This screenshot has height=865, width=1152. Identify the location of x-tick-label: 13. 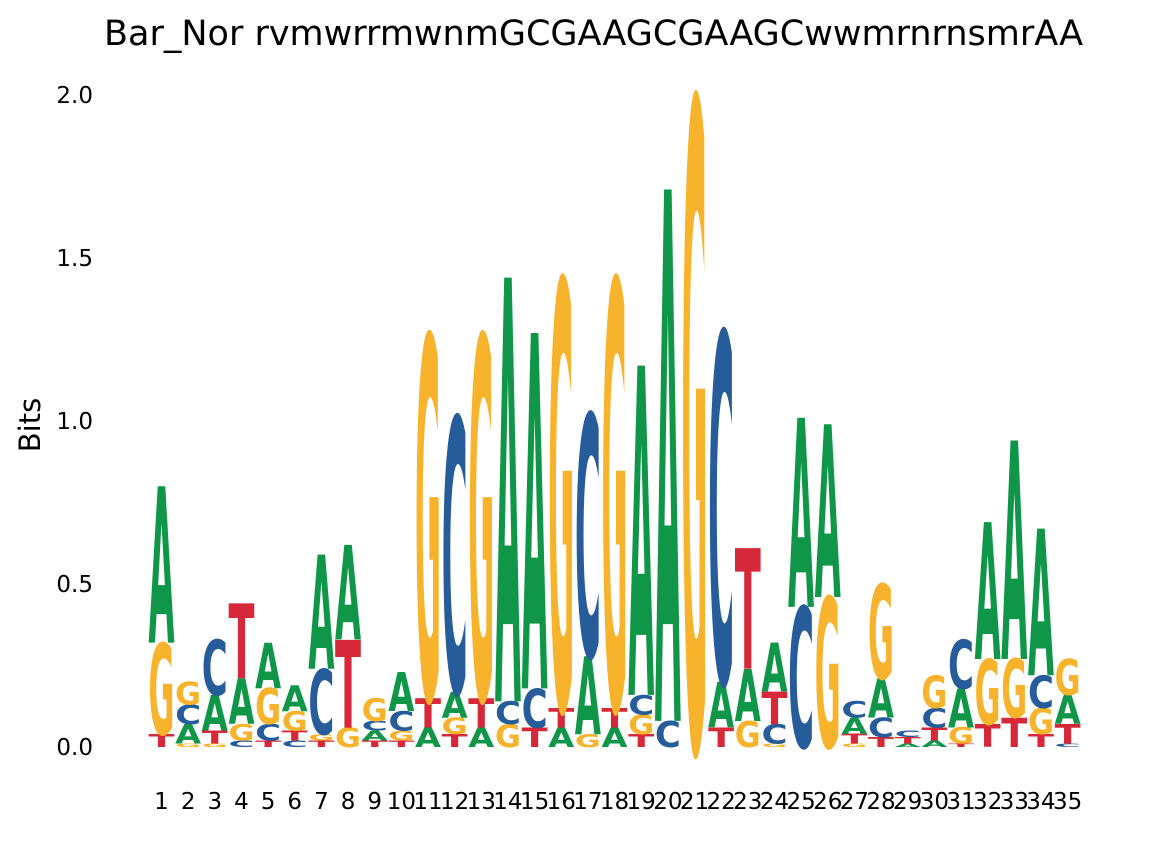
(481, 802).